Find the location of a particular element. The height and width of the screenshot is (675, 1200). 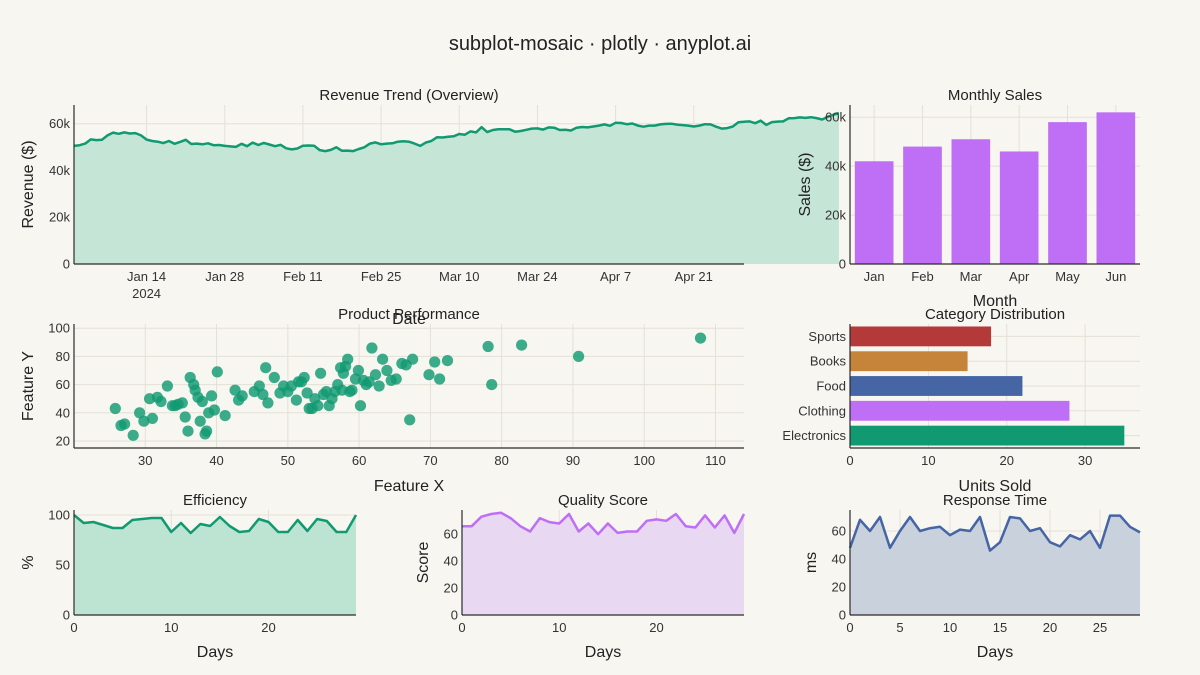

x-tick-label: Apr 7 is located at coordinates (615, 276).